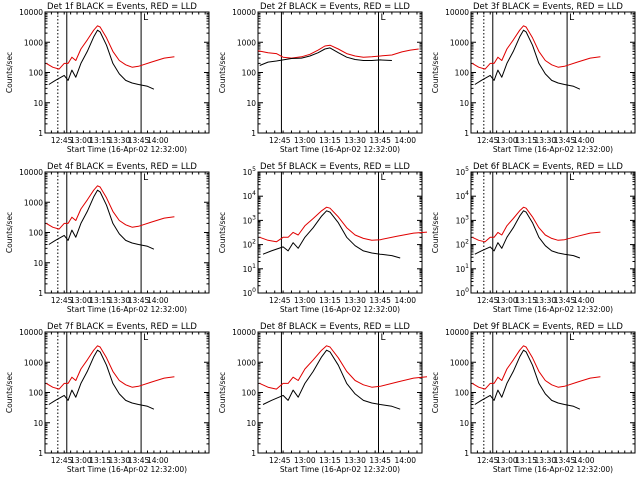 Image resolution: width=640 pixels, height=480 pixels. I want to click on y-tick-label: 10², so click(463, 244).